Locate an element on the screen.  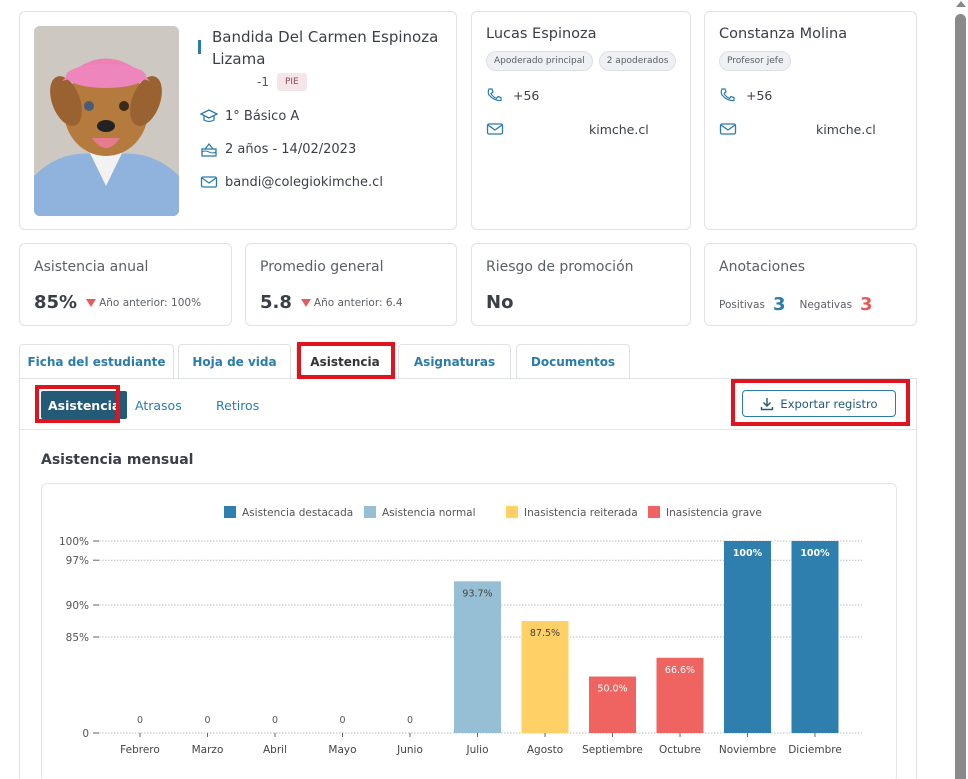
student-photo is located at coordinates (106, 121).